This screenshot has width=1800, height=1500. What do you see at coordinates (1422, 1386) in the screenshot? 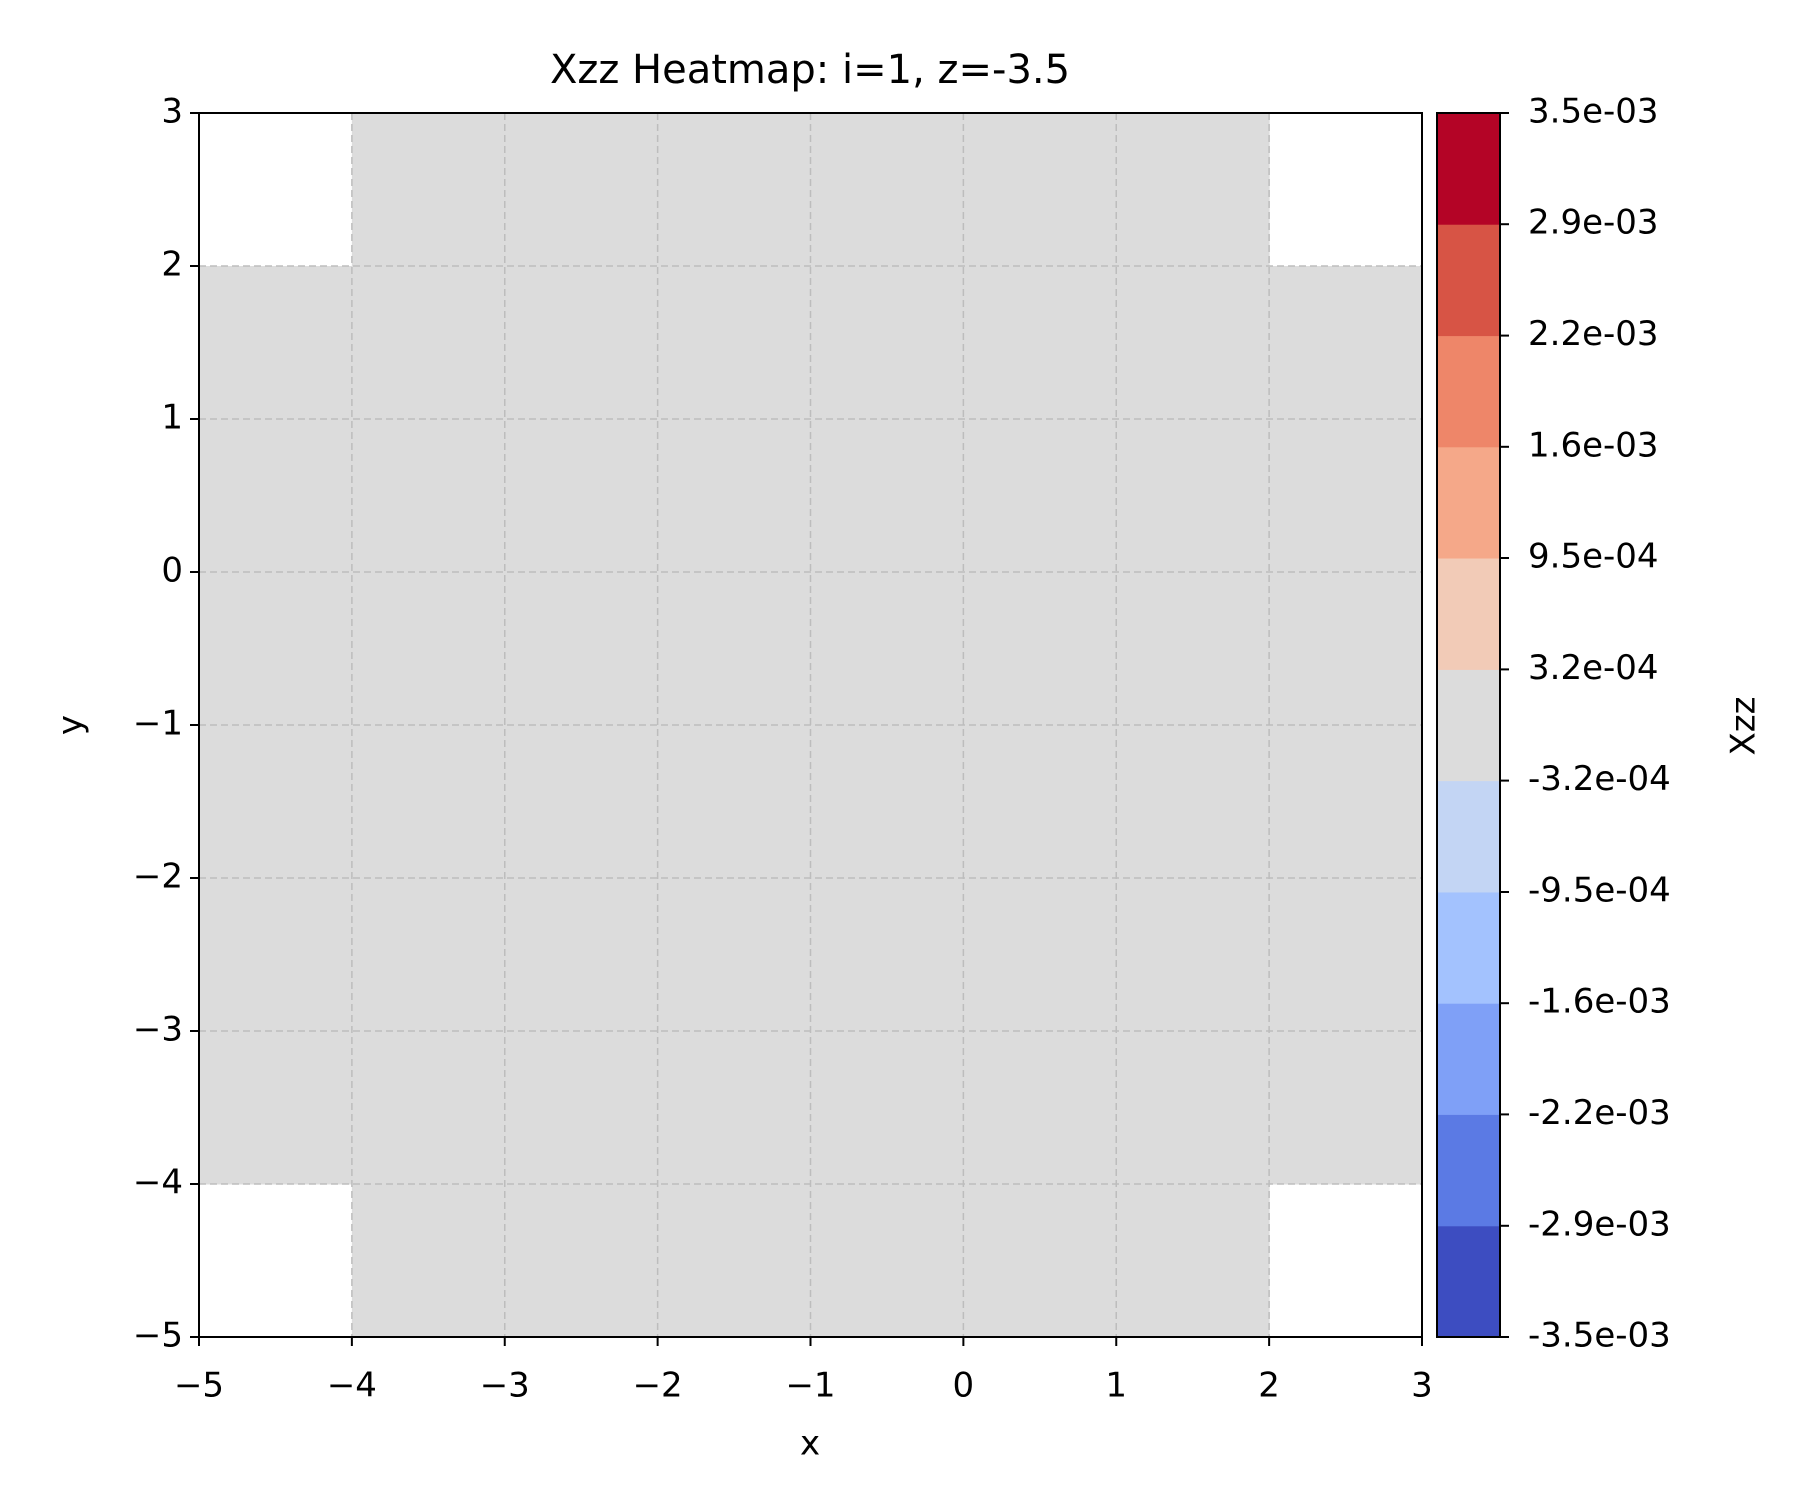
I see `x-tick-label: 3` at bounding box center [1422, 1386].